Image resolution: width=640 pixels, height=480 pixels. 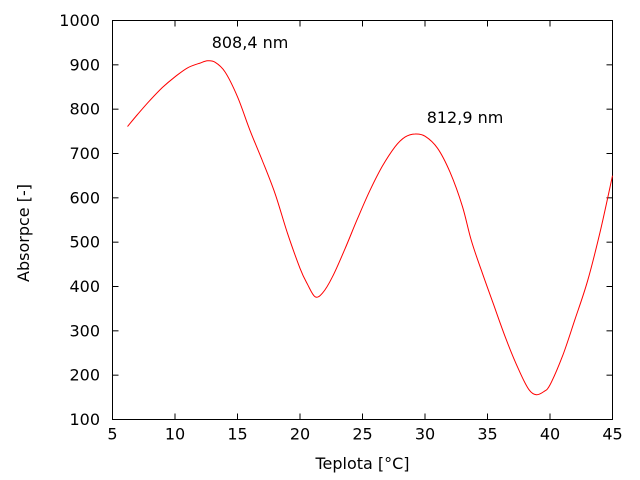 What do you see at coordinates (465, 118) in the screenshot?
I see `annotation-peak2-wavelength: 812,9 nm` at bounding box center [465, 118].